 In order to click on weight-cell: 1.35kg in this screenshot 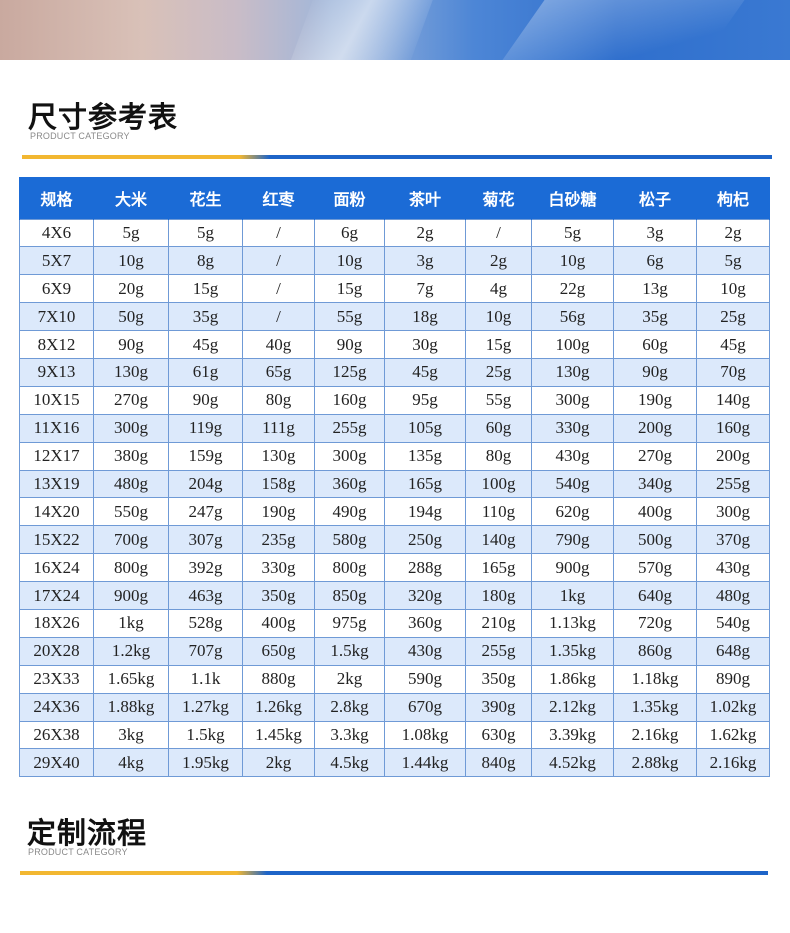, I will do `click(655, 707)`.